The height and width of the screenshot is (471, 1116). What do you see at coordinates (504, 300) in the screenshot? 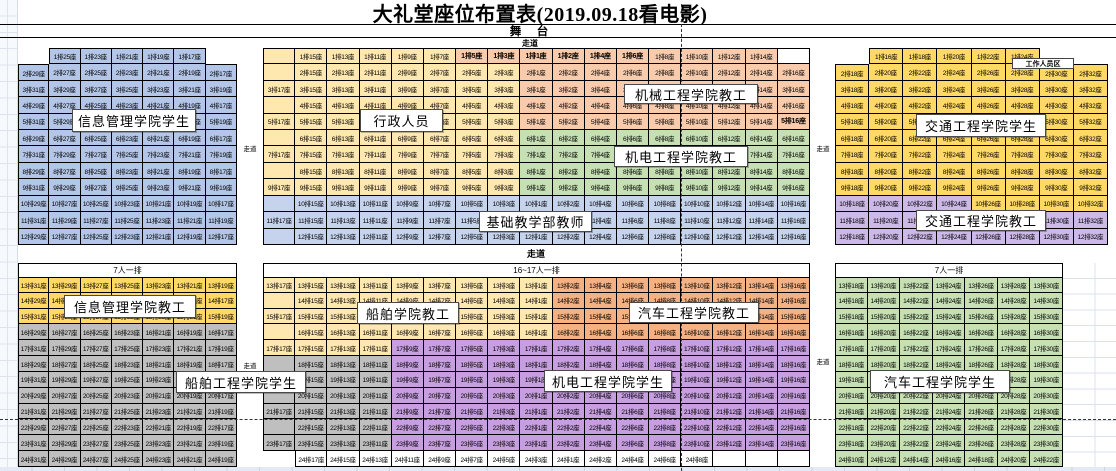
I see `seat-cell: 14排3座` at bounding box center [504, 300].